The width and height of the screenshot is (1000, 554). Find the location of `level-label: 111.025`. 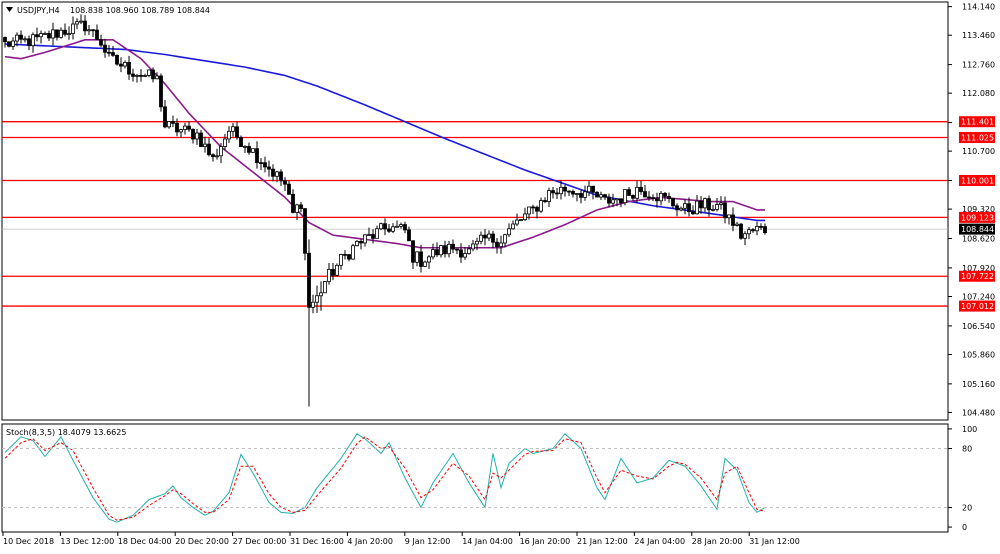

level-label: 111.025 is located at coordinates (977, 137).